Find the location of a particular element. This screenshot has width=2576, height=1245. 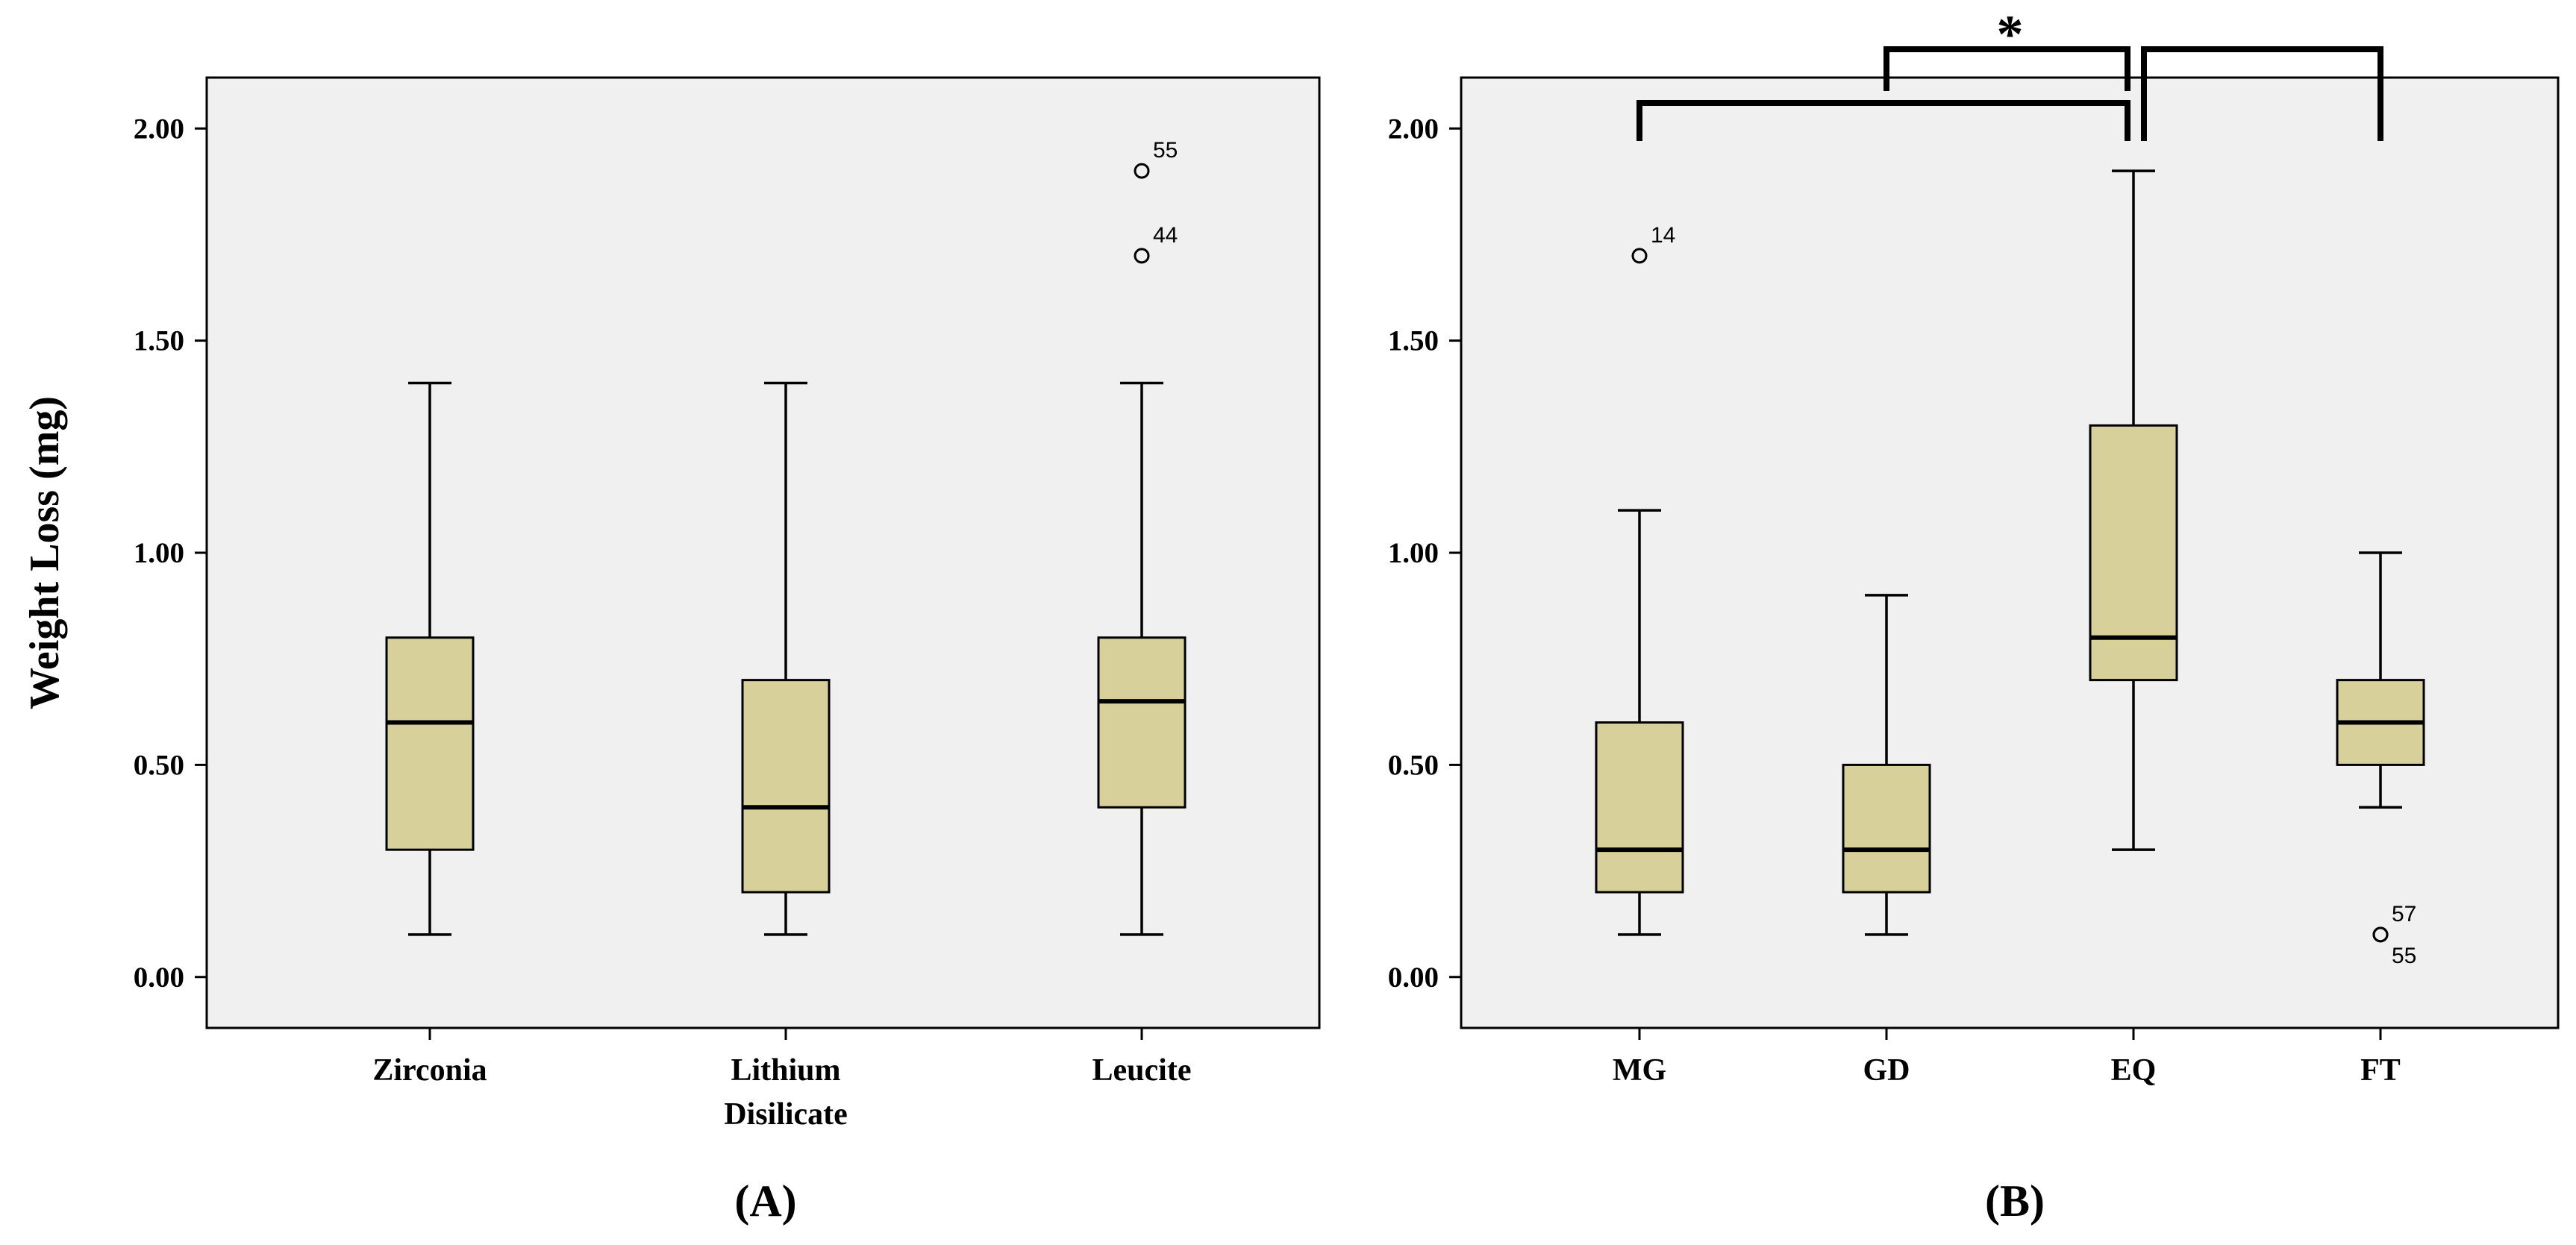

box-group: 14 MG is located at coordinates (1639, 655).